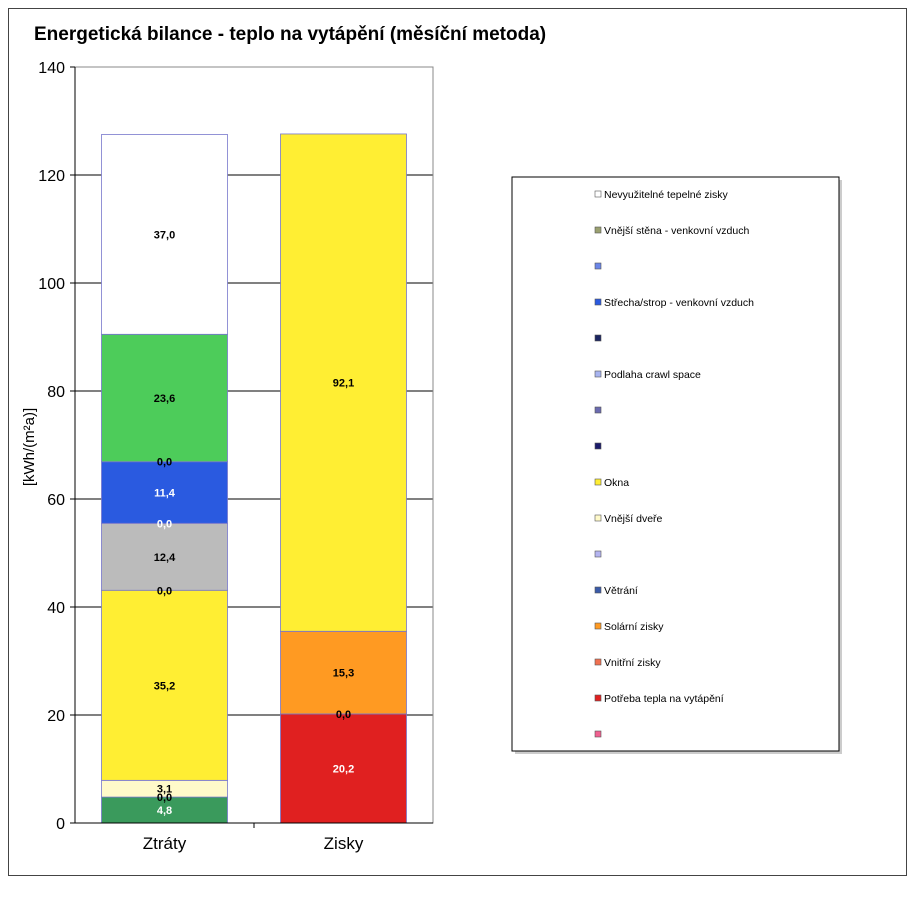 This screenshot has width=919, height=898. I want to click on legend-label: Solární zisky, so click(634, 627).